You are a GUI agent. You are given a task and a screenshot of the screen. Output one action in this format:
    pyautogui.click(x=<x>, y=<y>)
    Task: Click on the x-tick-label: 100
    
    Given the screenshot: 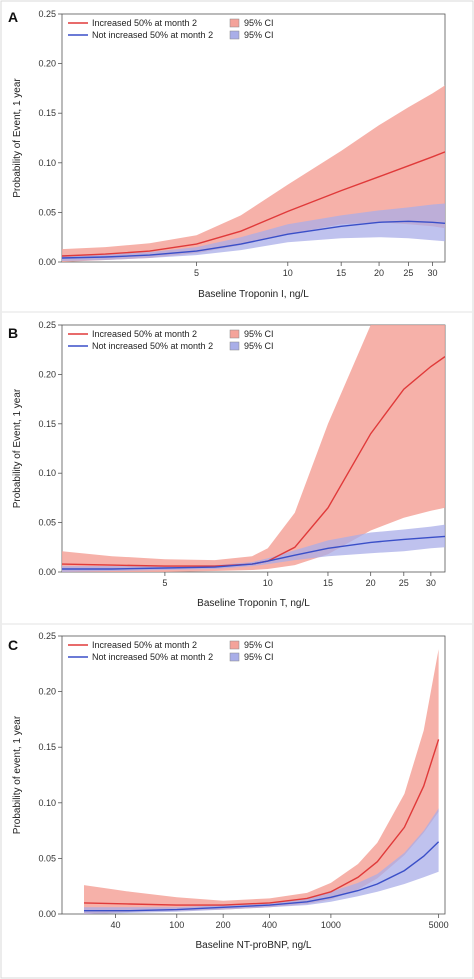 What is the action you would take?
    pyautogui.click(x=176, y=925)
    